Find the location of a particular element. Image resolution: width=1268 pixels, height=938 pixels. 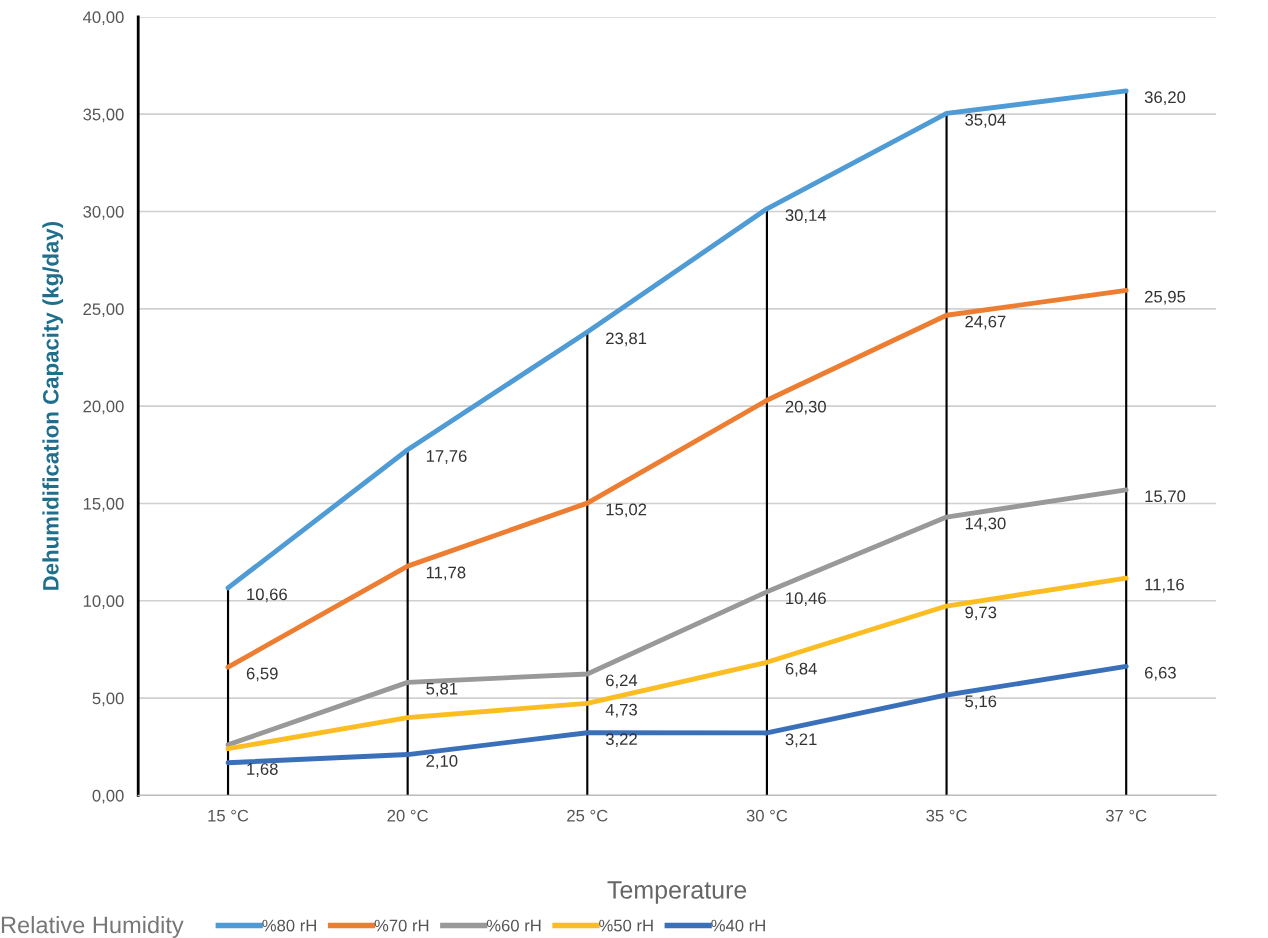

legend-title: Relative Humidity is located at coordinates (92, 926).